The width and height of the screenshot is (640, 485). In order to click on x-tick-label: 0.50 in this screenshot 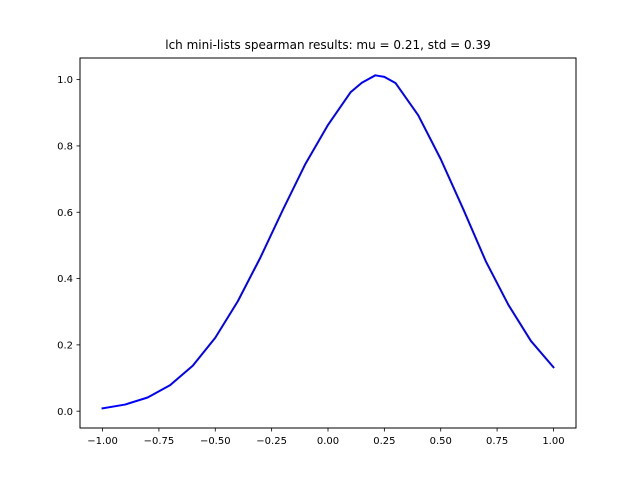, I will do `click(441, 441)`.